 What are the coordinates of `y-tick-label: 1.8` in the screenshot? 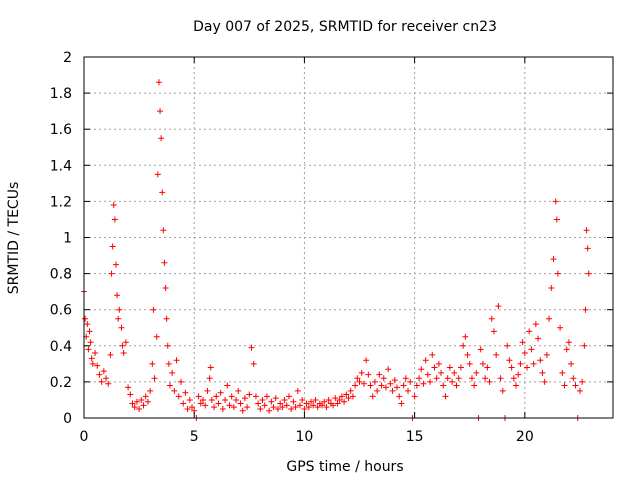 It's located at (61, 94).